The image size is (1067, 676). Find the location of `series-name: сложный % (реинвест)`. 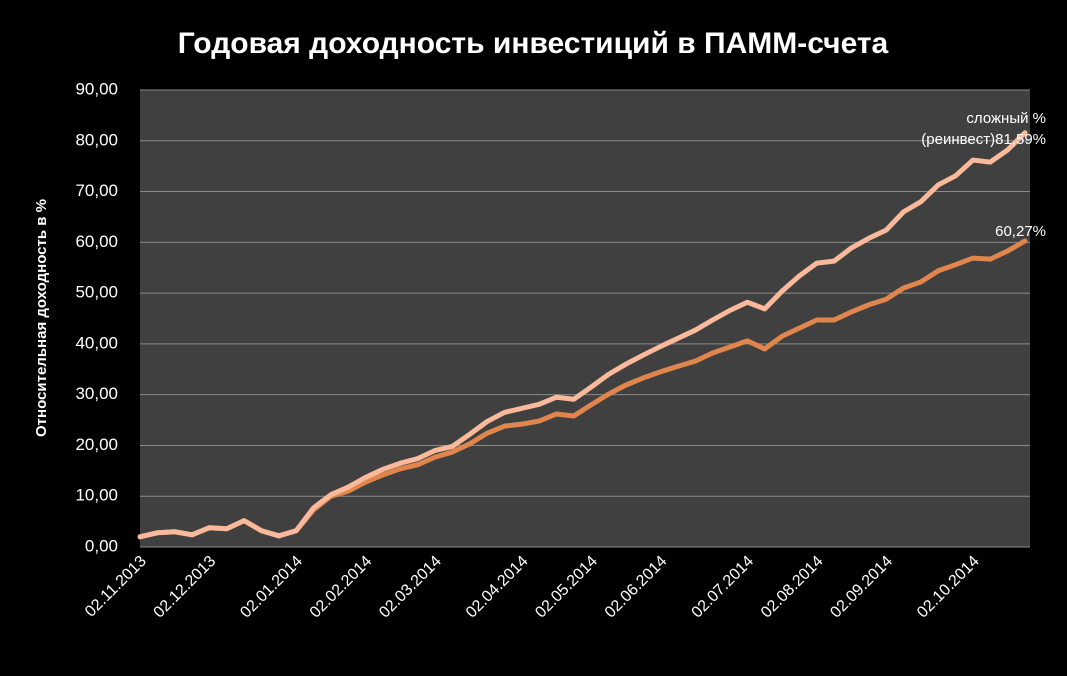

series-name: сложный % (реинвест) is located at coordinates (983, 128).